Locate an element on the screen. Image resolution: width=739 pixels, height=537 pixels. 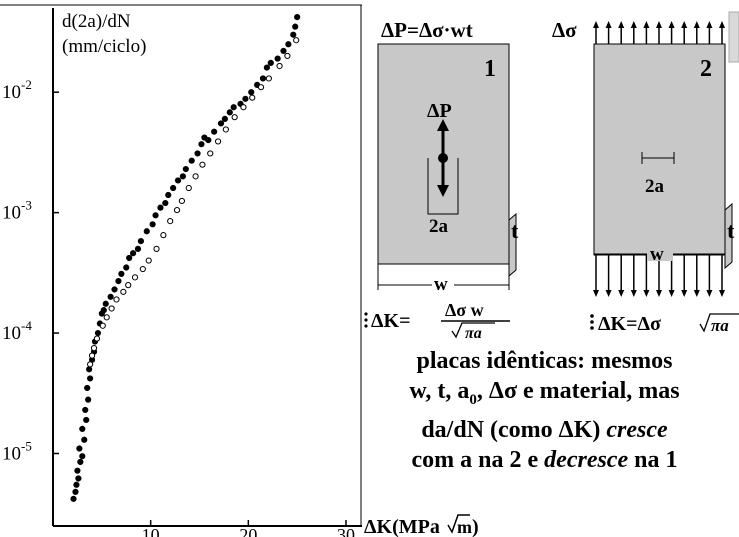
plate-1-crack-label: 2a is located at coordinates (439, 226).